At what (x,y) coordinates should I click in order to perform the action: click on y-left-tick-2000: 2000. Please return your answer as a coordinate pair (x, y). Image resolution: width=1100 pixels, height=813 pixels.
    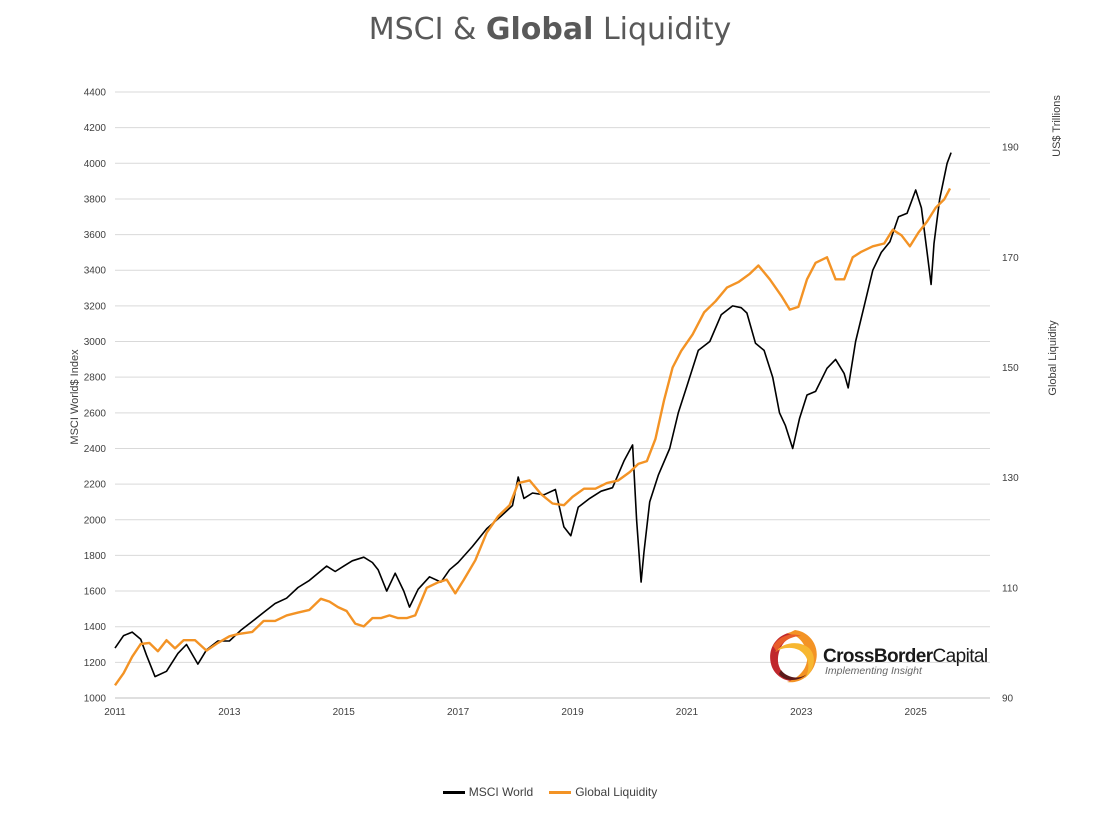
    Looking at the image, I should click on (95, 520).